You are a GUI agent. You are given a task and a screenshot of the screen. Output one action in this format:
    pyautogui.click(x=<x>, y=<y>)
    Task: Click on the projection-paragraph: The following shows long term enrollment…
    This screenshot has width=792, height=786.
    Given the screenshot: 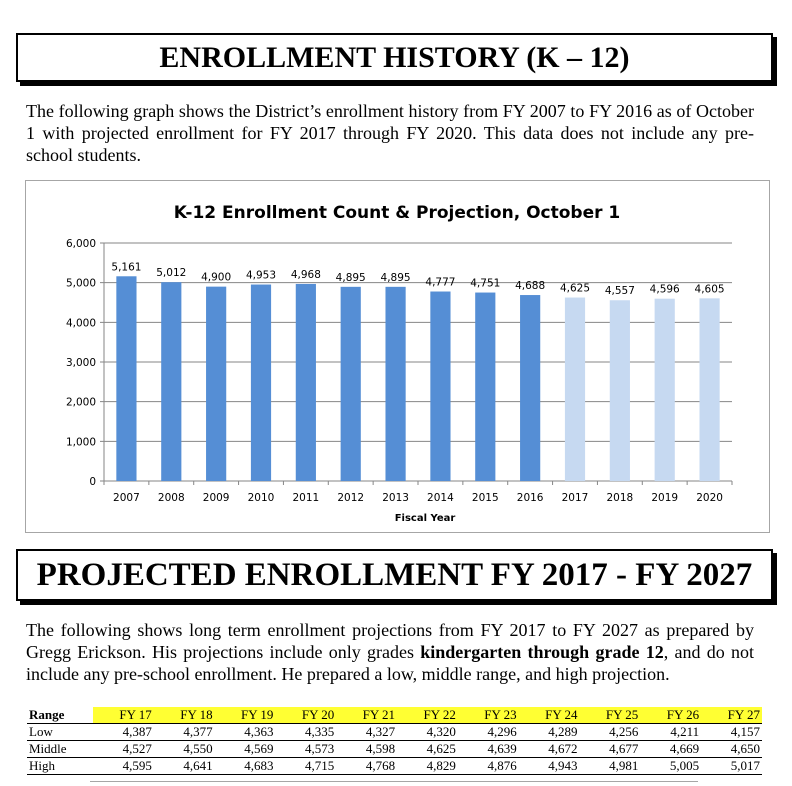 What is the action you would take?
    pyautogui.click(x=390, y=652)
    